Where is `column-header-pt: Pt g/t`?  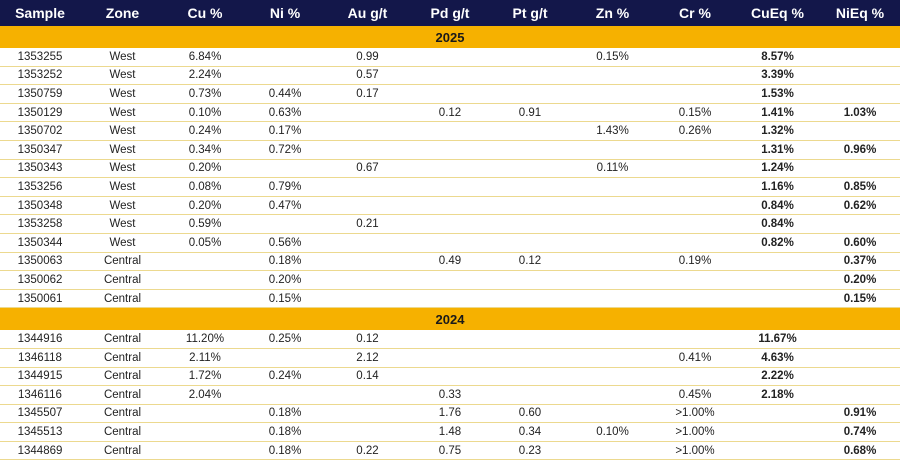
column-header-pt: Pt g/t is located at coordinates (530, 13).